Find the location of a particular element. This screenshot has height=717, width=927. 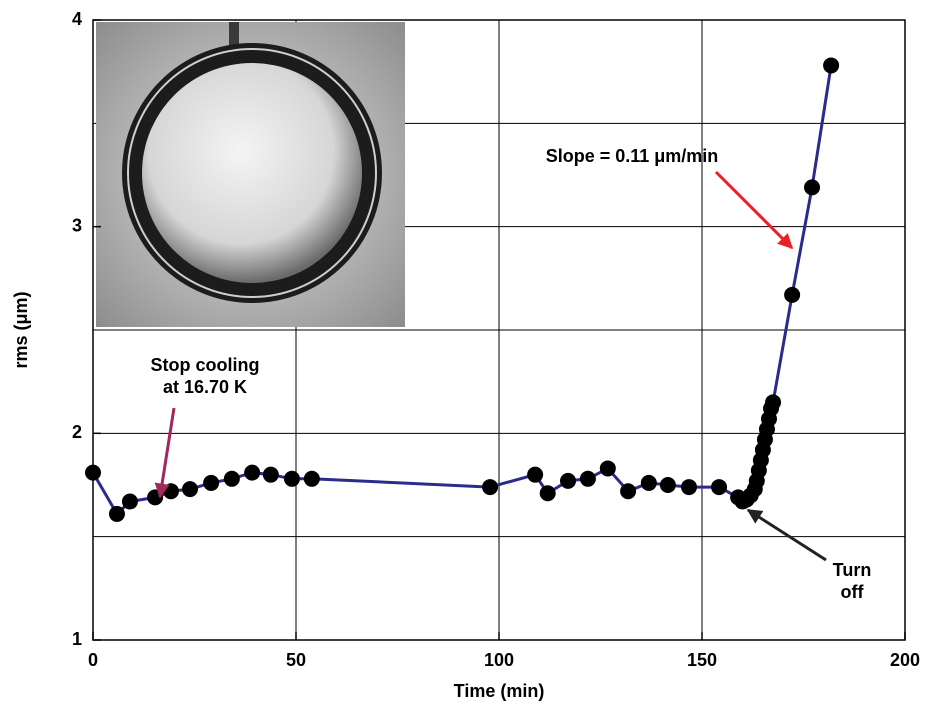

annotation: Stop cooling is located at coordinates (205, 365).